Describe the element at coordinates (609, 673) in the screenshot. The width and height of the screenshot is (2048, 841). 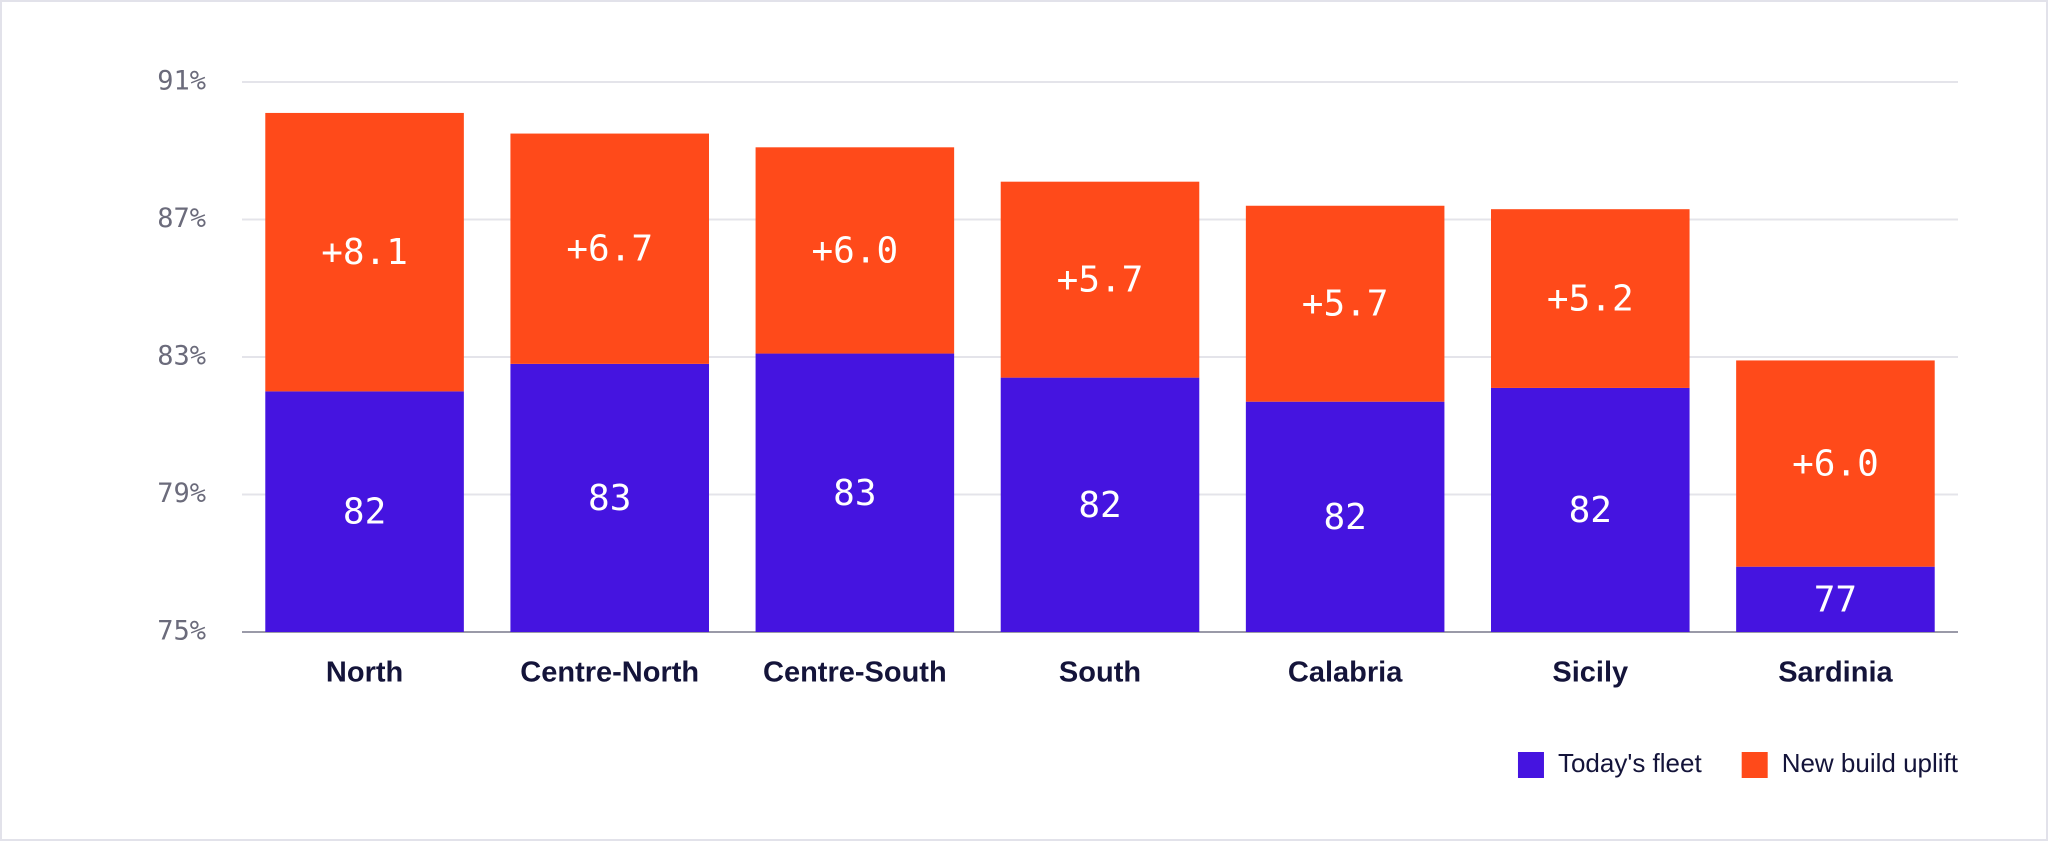
I see `x-tick-label: Centre-North` at that location.